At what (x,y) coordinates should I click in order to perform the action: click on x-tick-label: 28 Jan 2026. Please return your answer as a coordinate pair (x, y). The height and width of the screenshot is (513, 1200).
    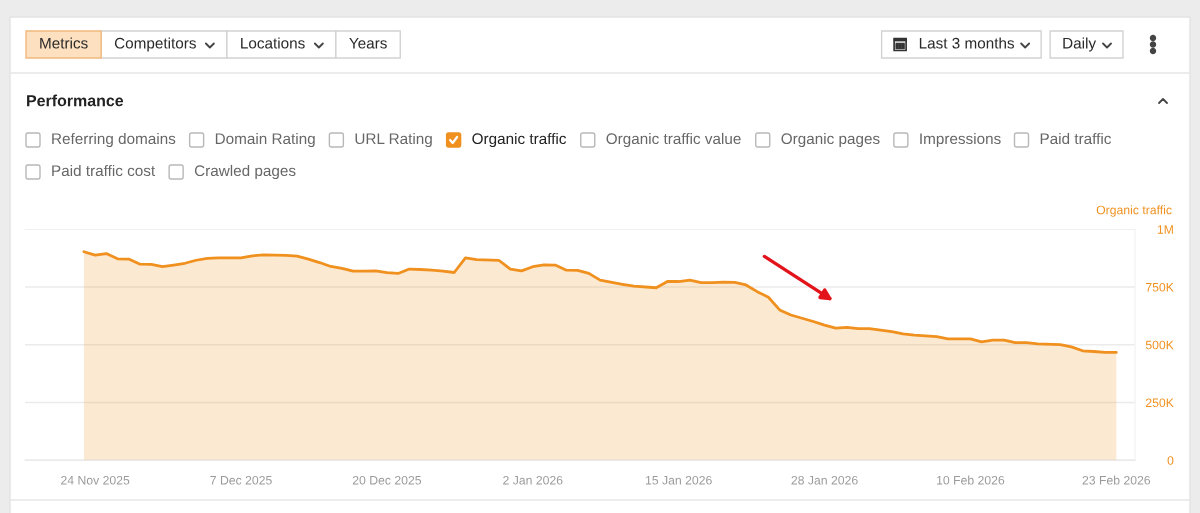
    Looking at the image, I should click on (824, 480).